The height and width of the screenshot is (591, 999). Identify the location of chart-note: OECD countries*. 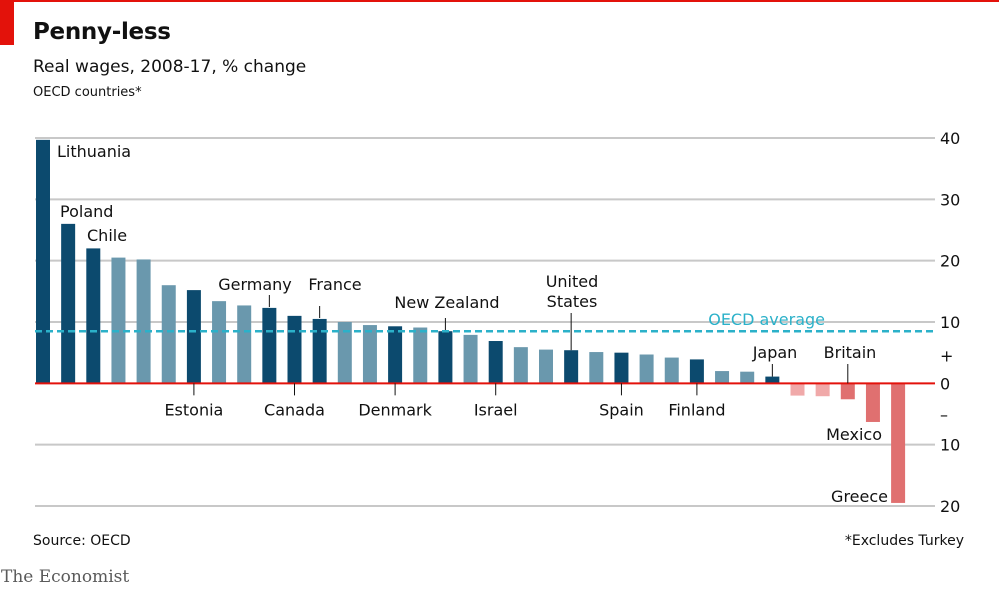
(87, 92).